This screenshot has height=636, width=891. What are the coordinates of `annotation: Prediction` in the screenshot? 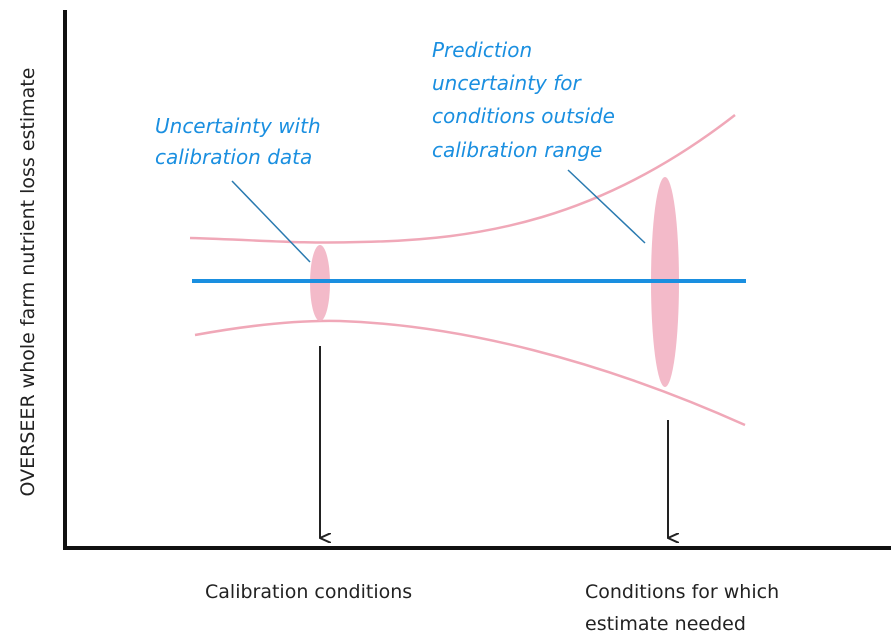 It's located at (482, 50).